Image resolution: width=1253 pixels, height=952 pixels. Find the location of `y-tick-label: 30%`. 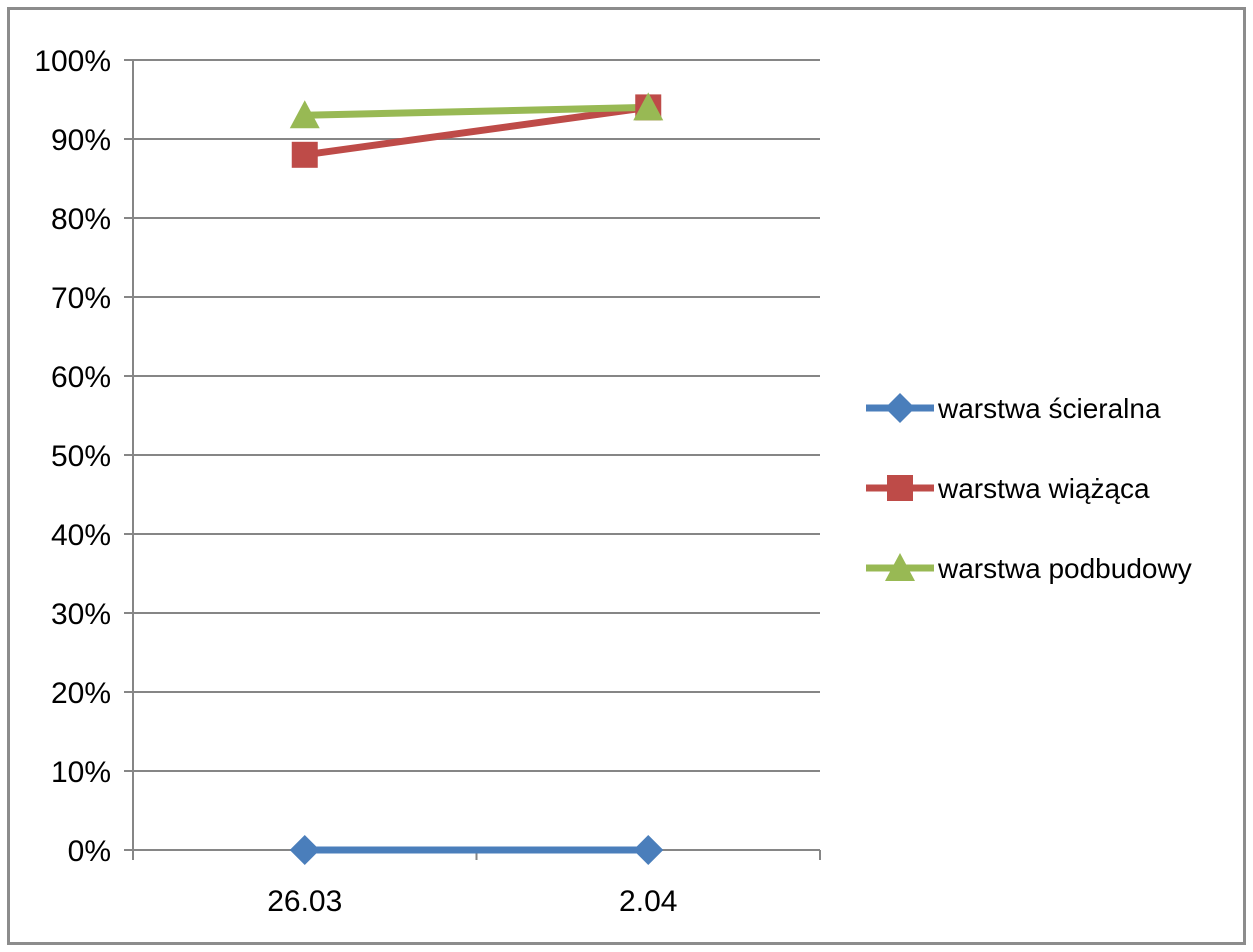

y-tick-label: 30% is located at coordinates (81, 614).